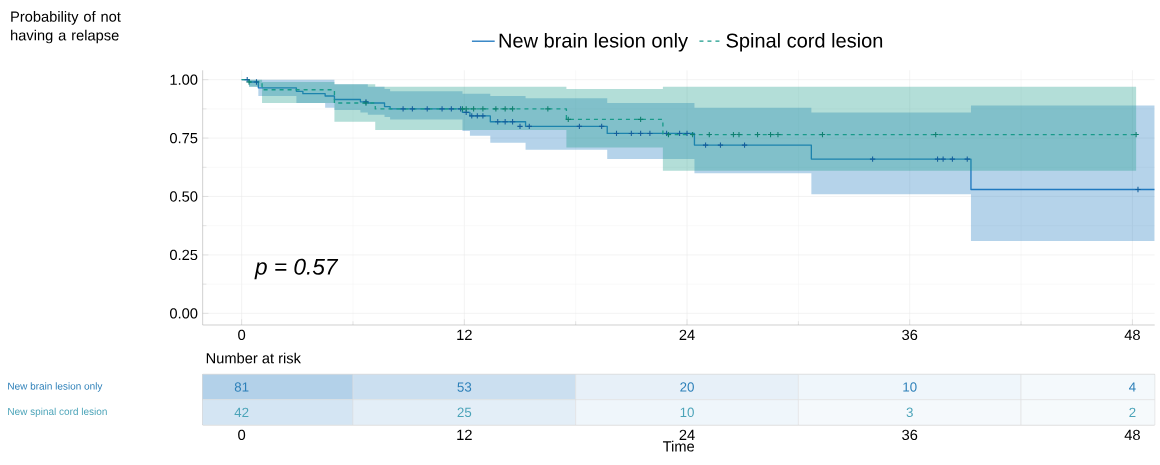  I want to click on y-tick-label: New spinal cord lesion, so click(57, 412).